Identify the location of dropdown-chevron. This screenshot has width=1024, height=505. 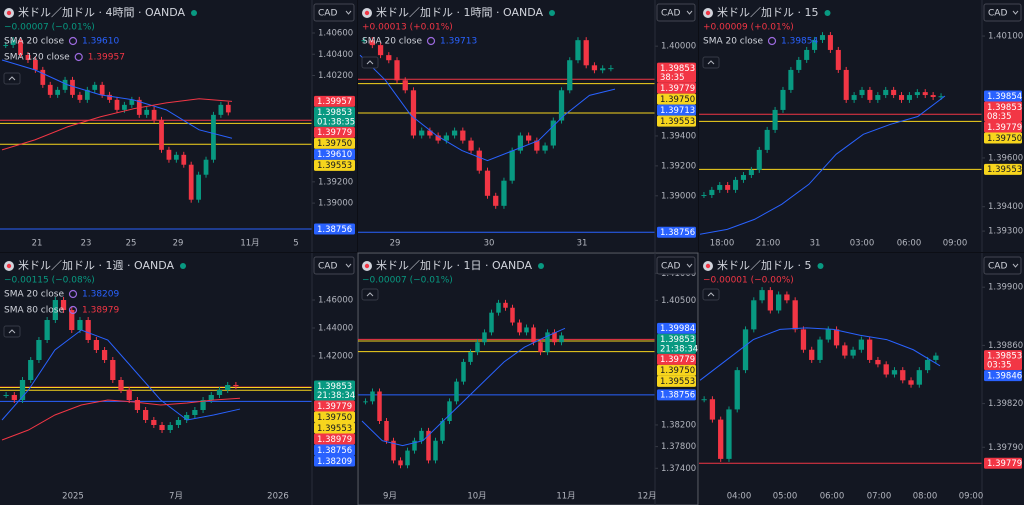
(348, 12).